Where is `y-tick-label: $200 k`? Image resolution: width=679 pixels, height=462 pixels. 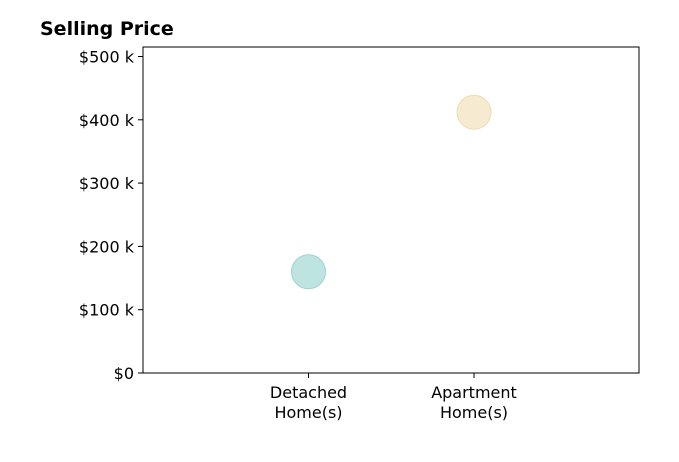
y-tick-label: $200 k is located at coordinates (107, 246).